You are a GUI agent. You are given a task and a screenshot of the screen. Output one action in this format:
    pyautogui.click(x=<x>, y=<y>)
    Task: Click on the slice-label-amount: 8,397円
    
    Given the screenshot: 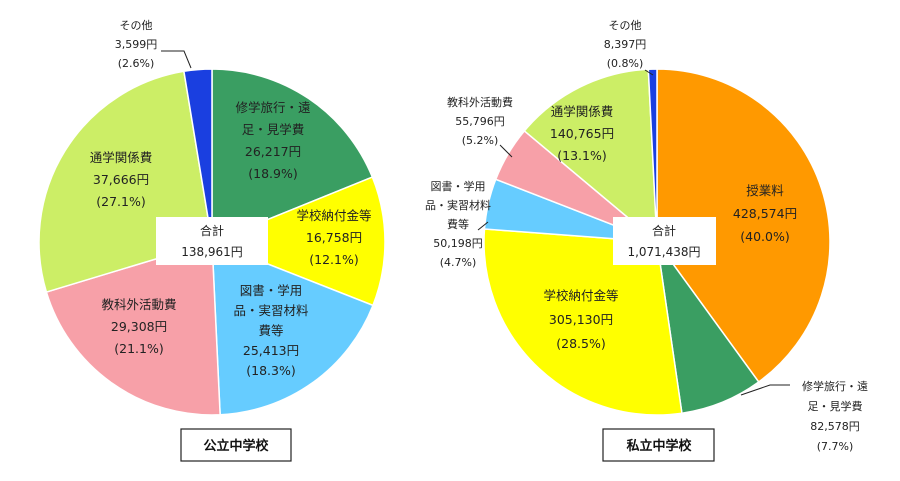 What is the action you would take?
    pyautogui.click(x=625, y=44)
    